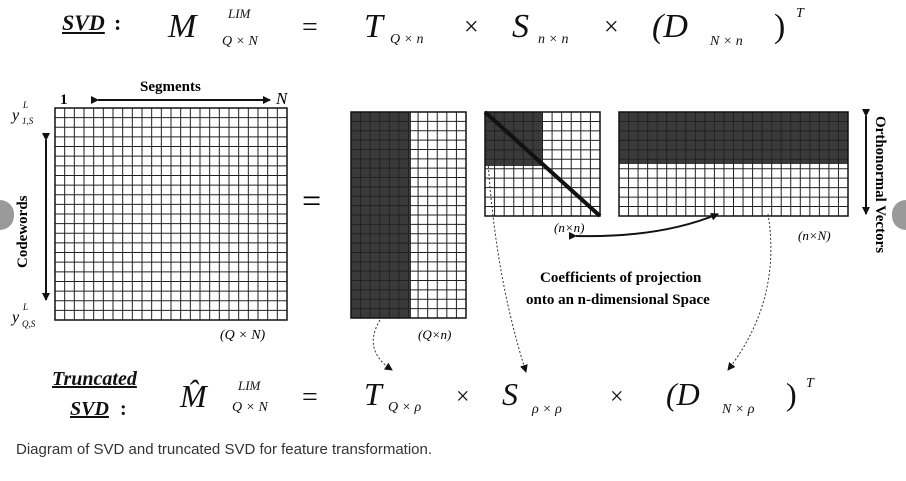  Describe the element at coordinates (7, 215) in the screenshot. I see `previous-image-button` at that location.